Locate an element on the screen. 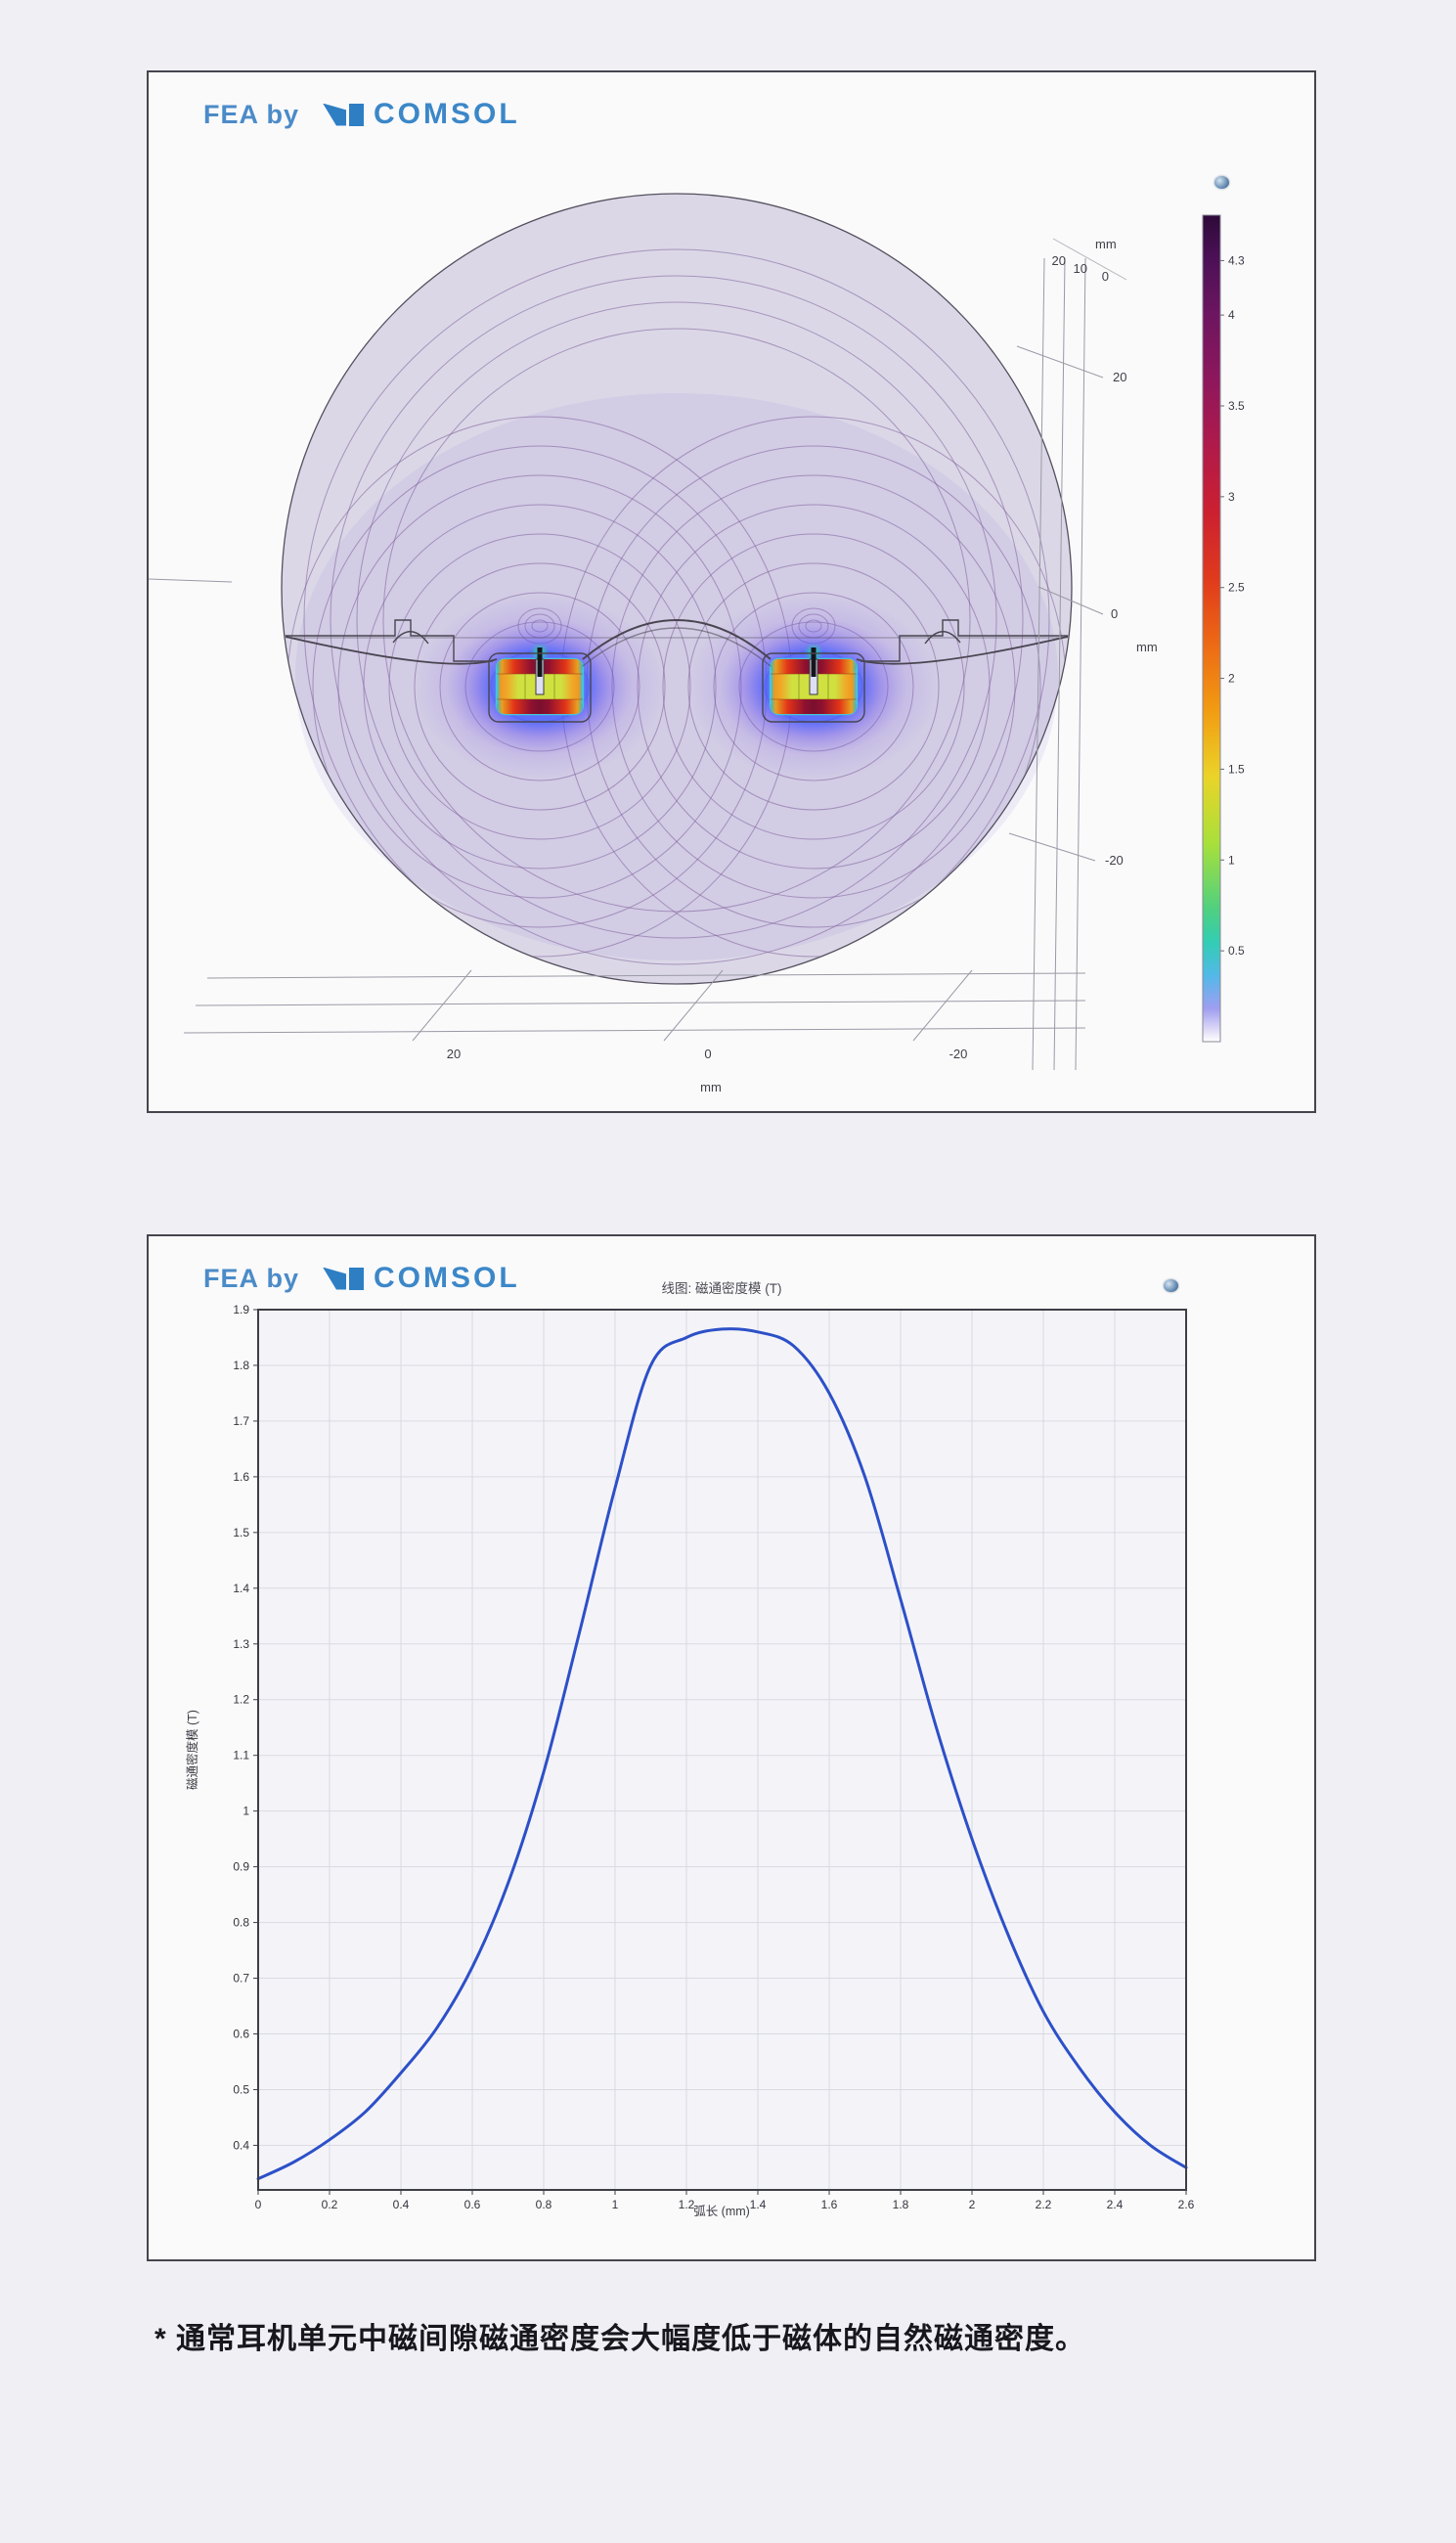 The height and width of the screenshot is (2543, 1456). svg-text: 2.4 is located at coordinates (1115, 2205).